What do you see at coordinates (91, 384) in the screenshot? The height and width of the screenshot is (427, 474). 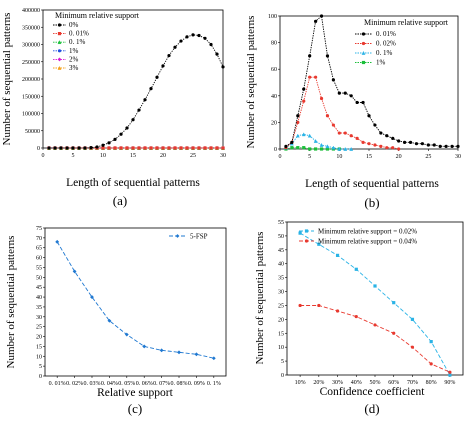 I see `x-tick-label: 0. 03%` at bounding box center [91, 384].